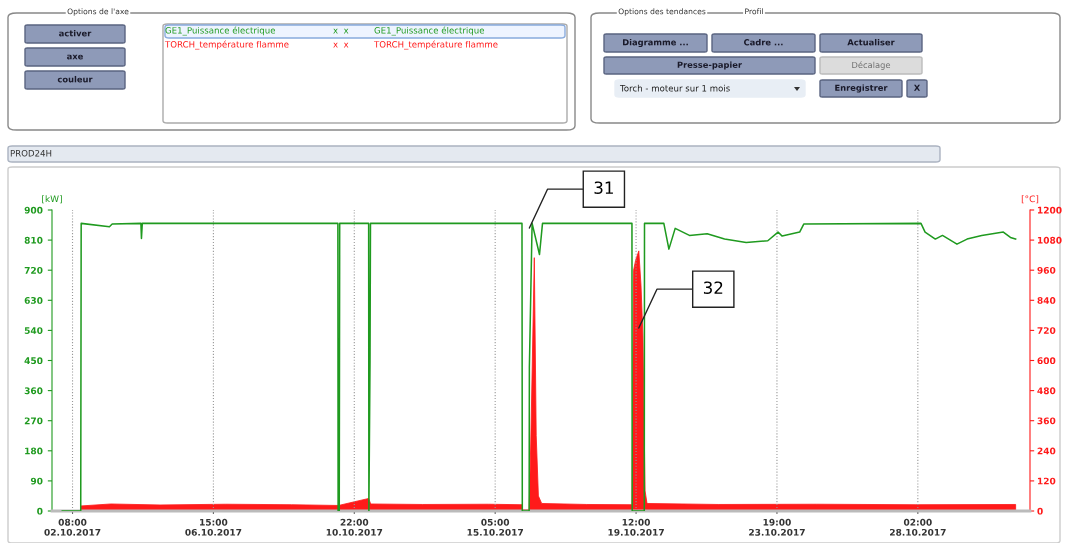 This screenshot has width=1069, height=543. What do you see at coordinates (75, 33) in the screenshot?
I see `text: activer` at bounding box center [75, 33].